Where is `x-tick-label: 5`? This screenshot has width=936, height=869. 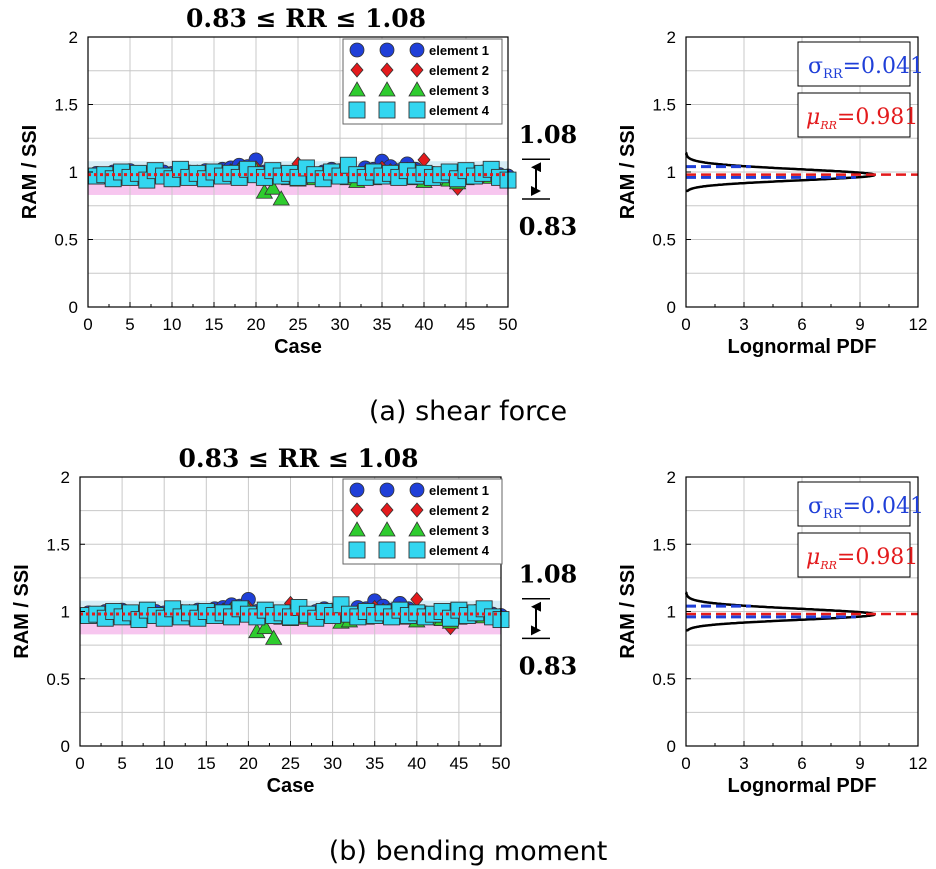
x-tick-label: 5 is located at coordinates (121, 763).